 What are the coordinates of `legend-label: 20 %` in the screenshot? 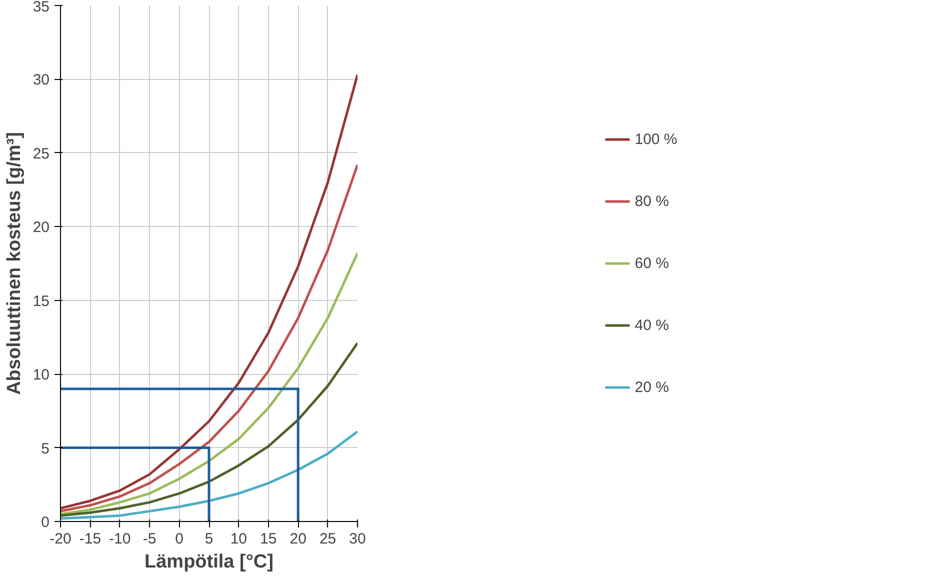 It's located at (651, 387).